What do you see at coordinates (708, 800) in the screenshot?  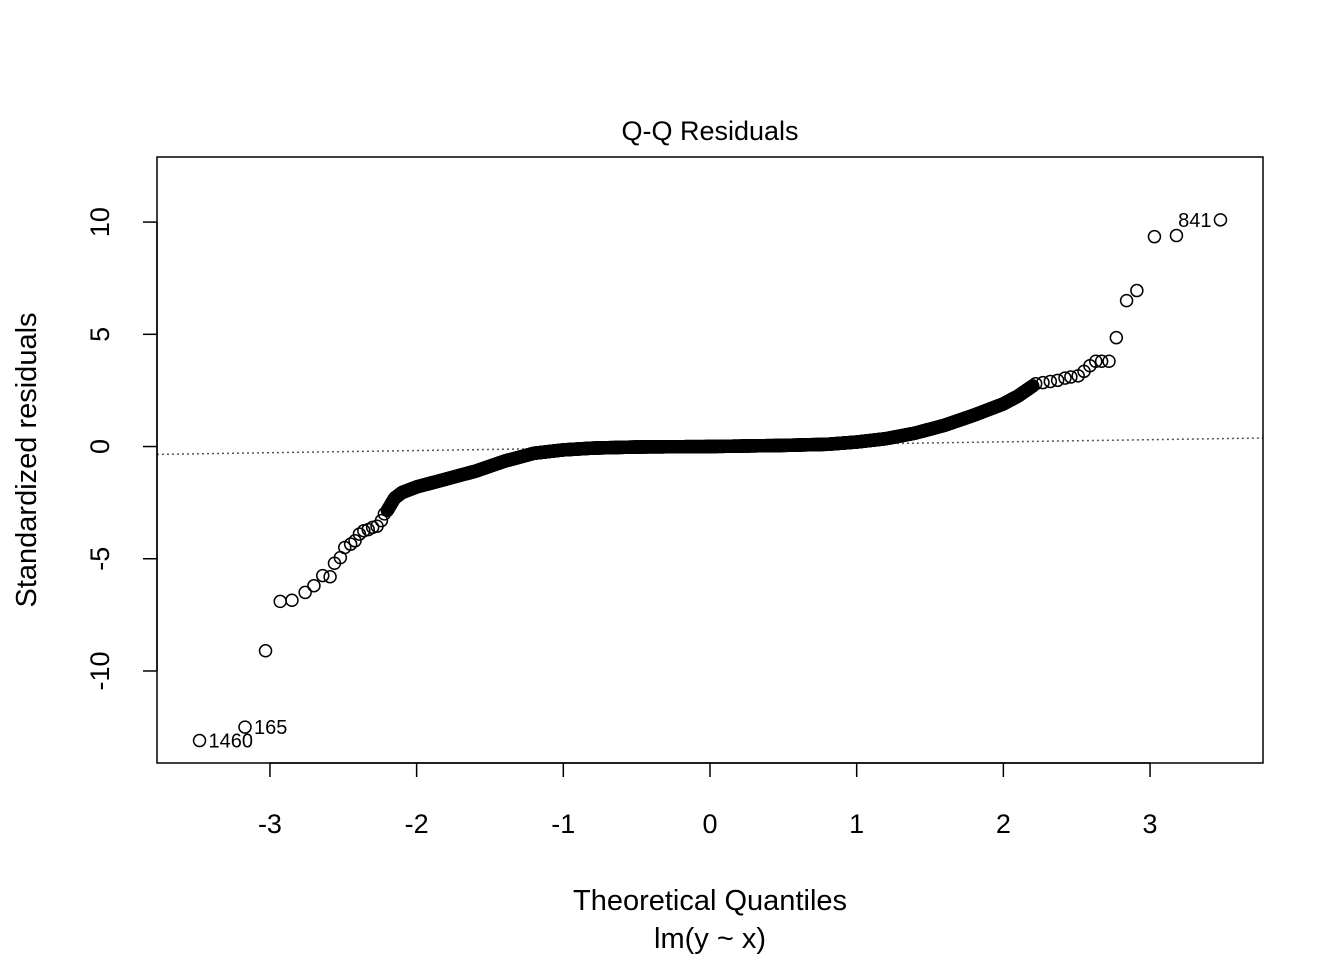 I see `x-axis: -3 -2 -1 0 1 2 3` at bounding box center [708, 800].